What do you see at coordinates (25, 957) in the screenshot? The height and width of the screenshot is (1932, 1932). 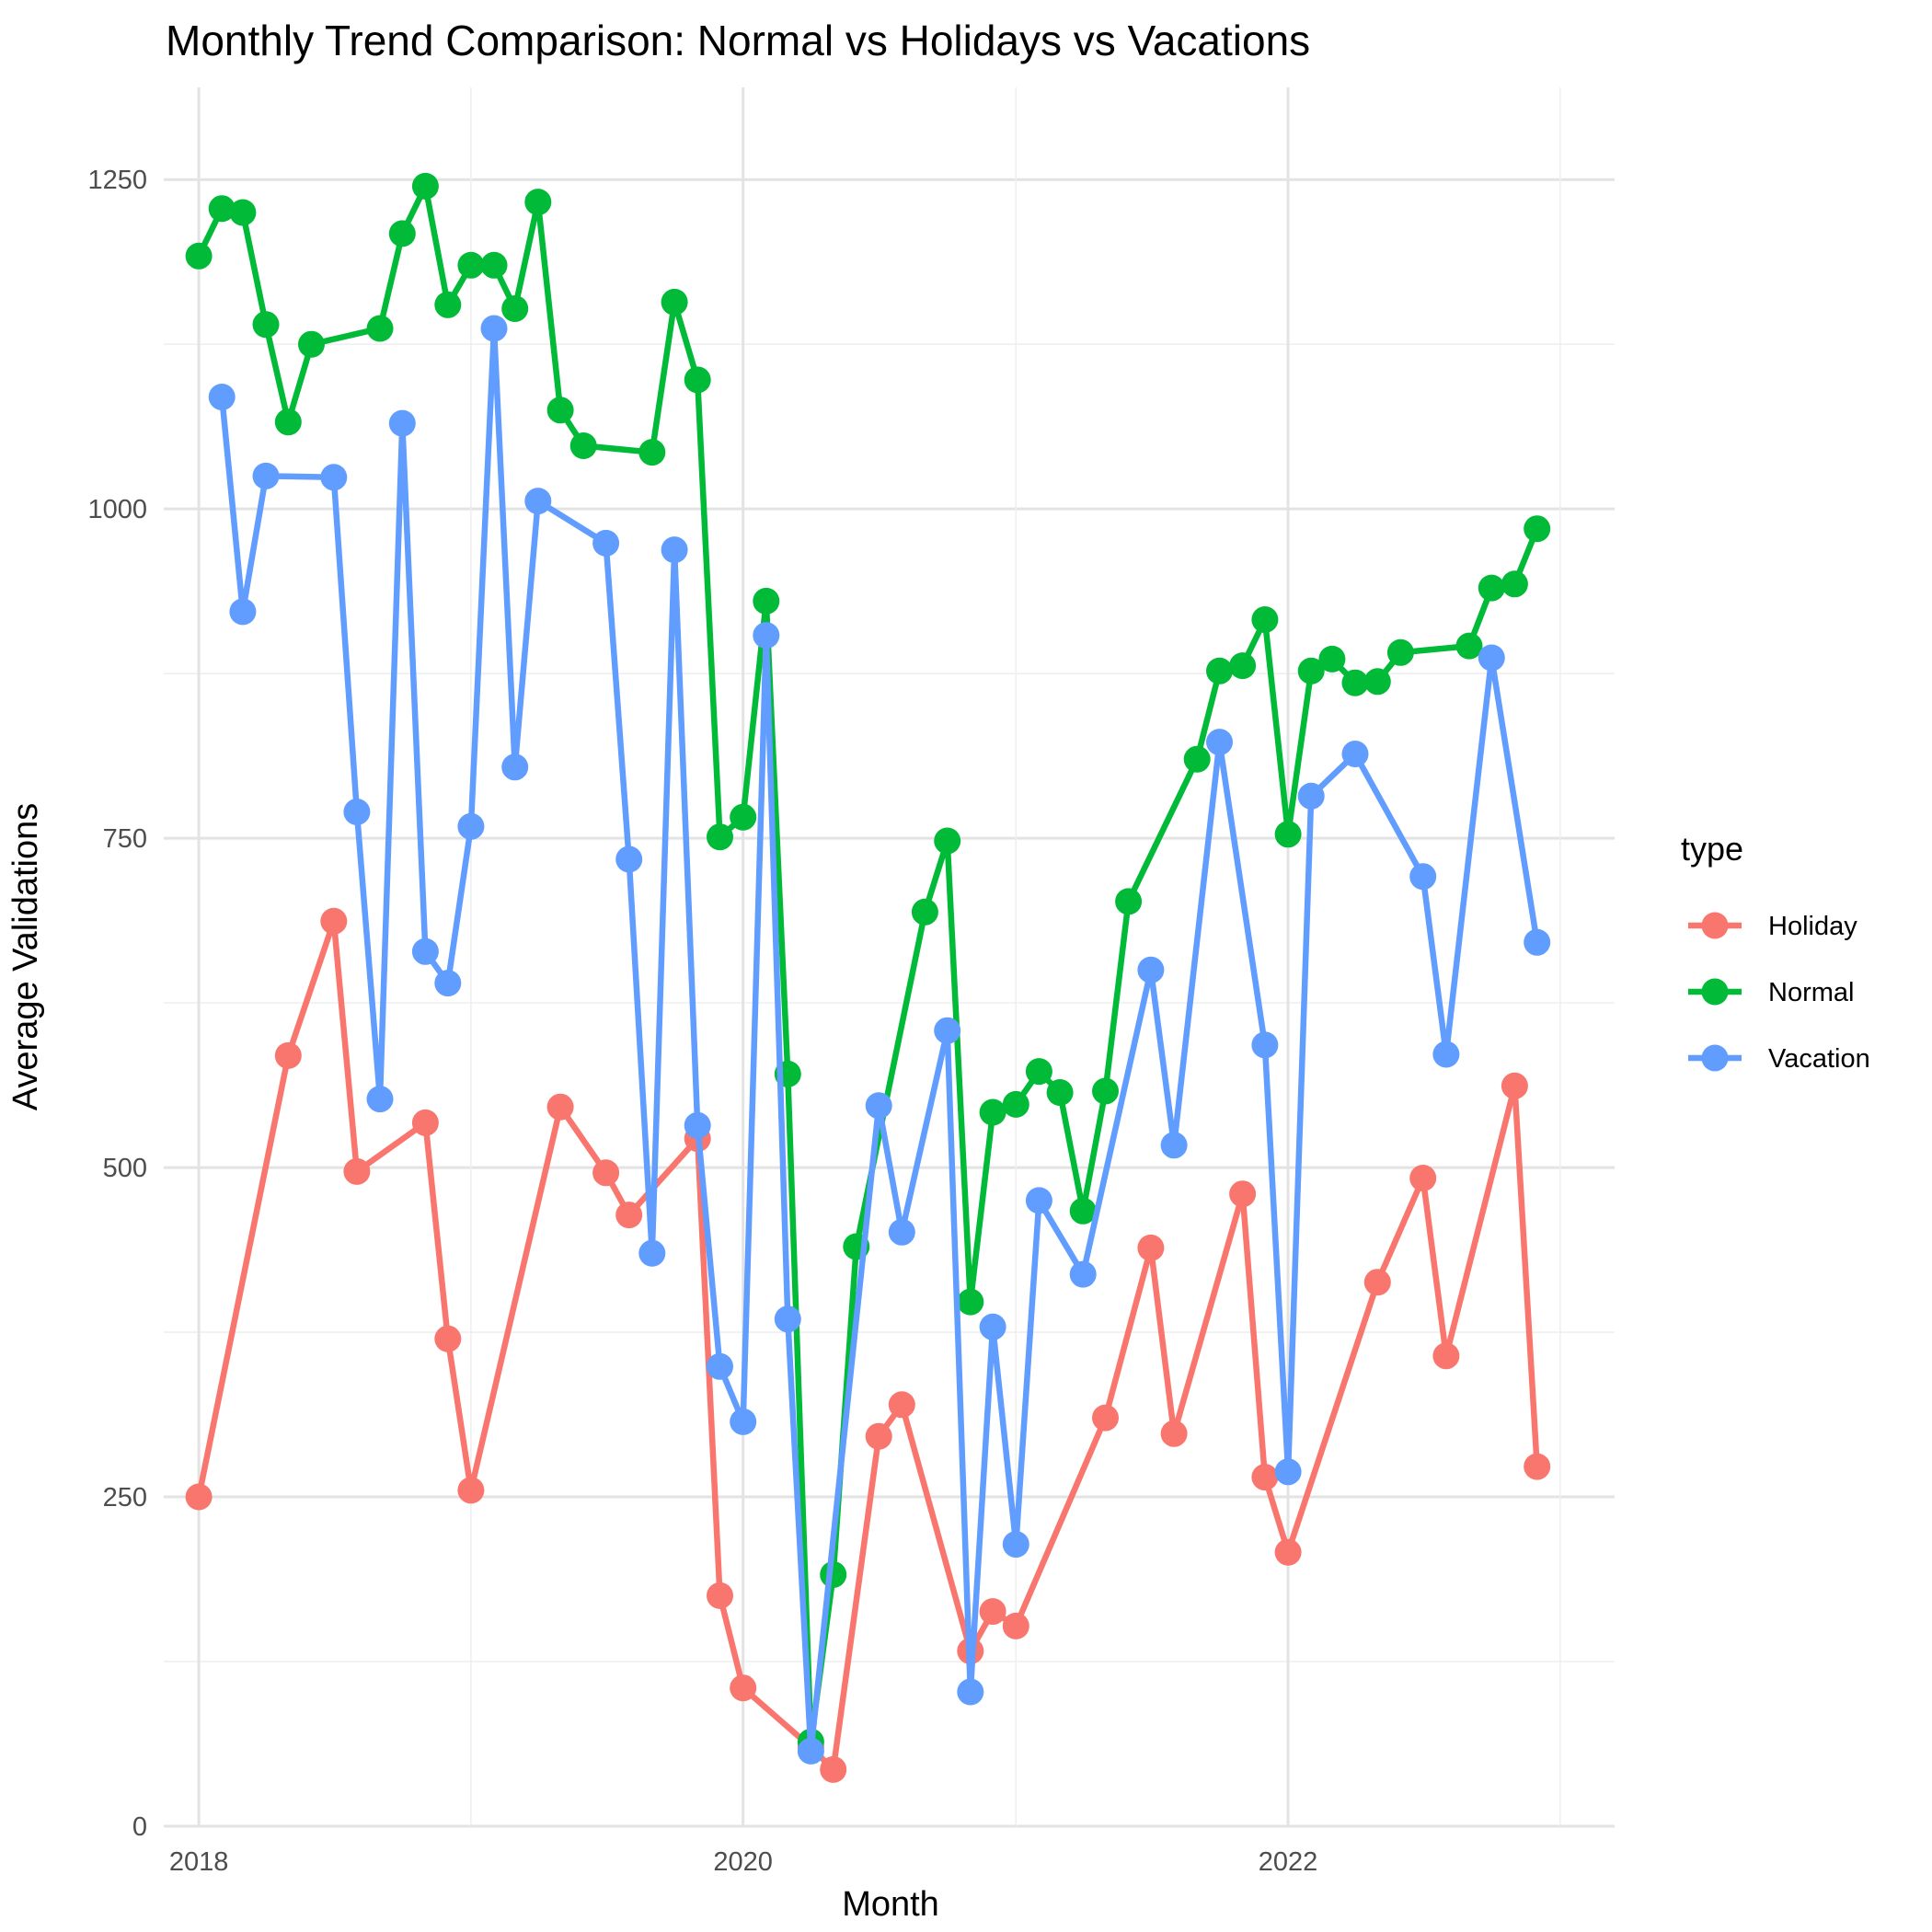 I see `y-axis-title: Average Validations` at bounding box center [25, 957].